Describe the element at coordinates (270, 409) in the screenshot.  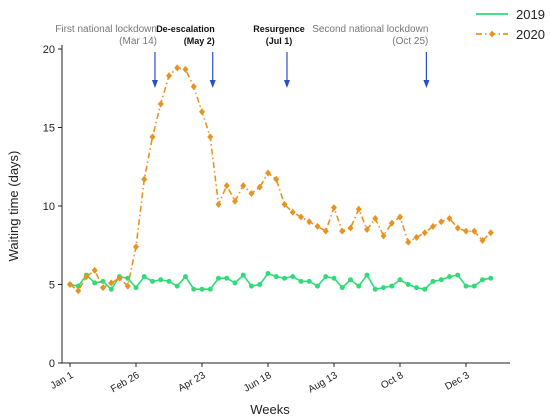
I see `x-axis-label: Weeks` at that location.